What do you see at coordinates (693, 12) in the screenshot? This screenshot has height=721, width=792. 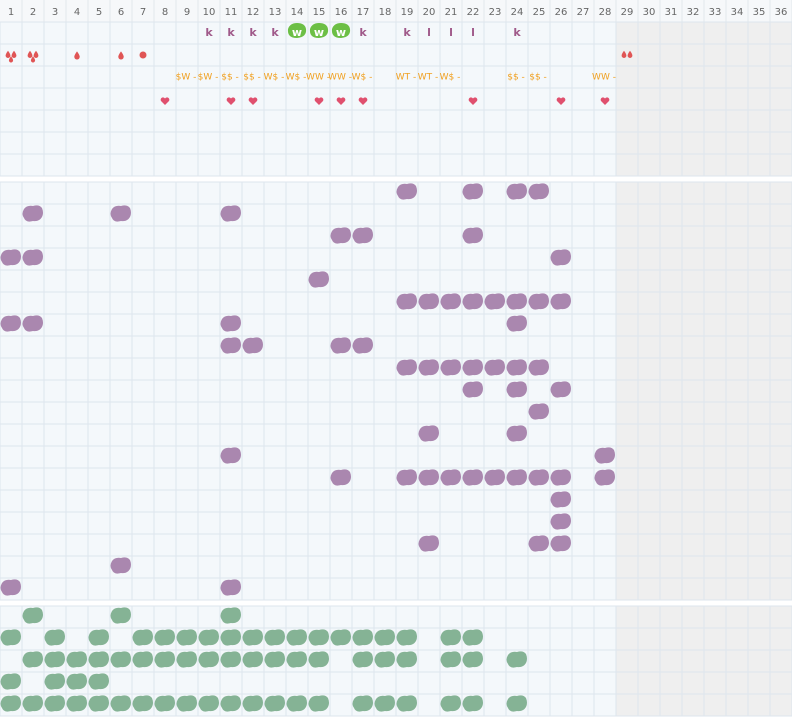 I see `column-number: 32` at bounding box center [693, 12].